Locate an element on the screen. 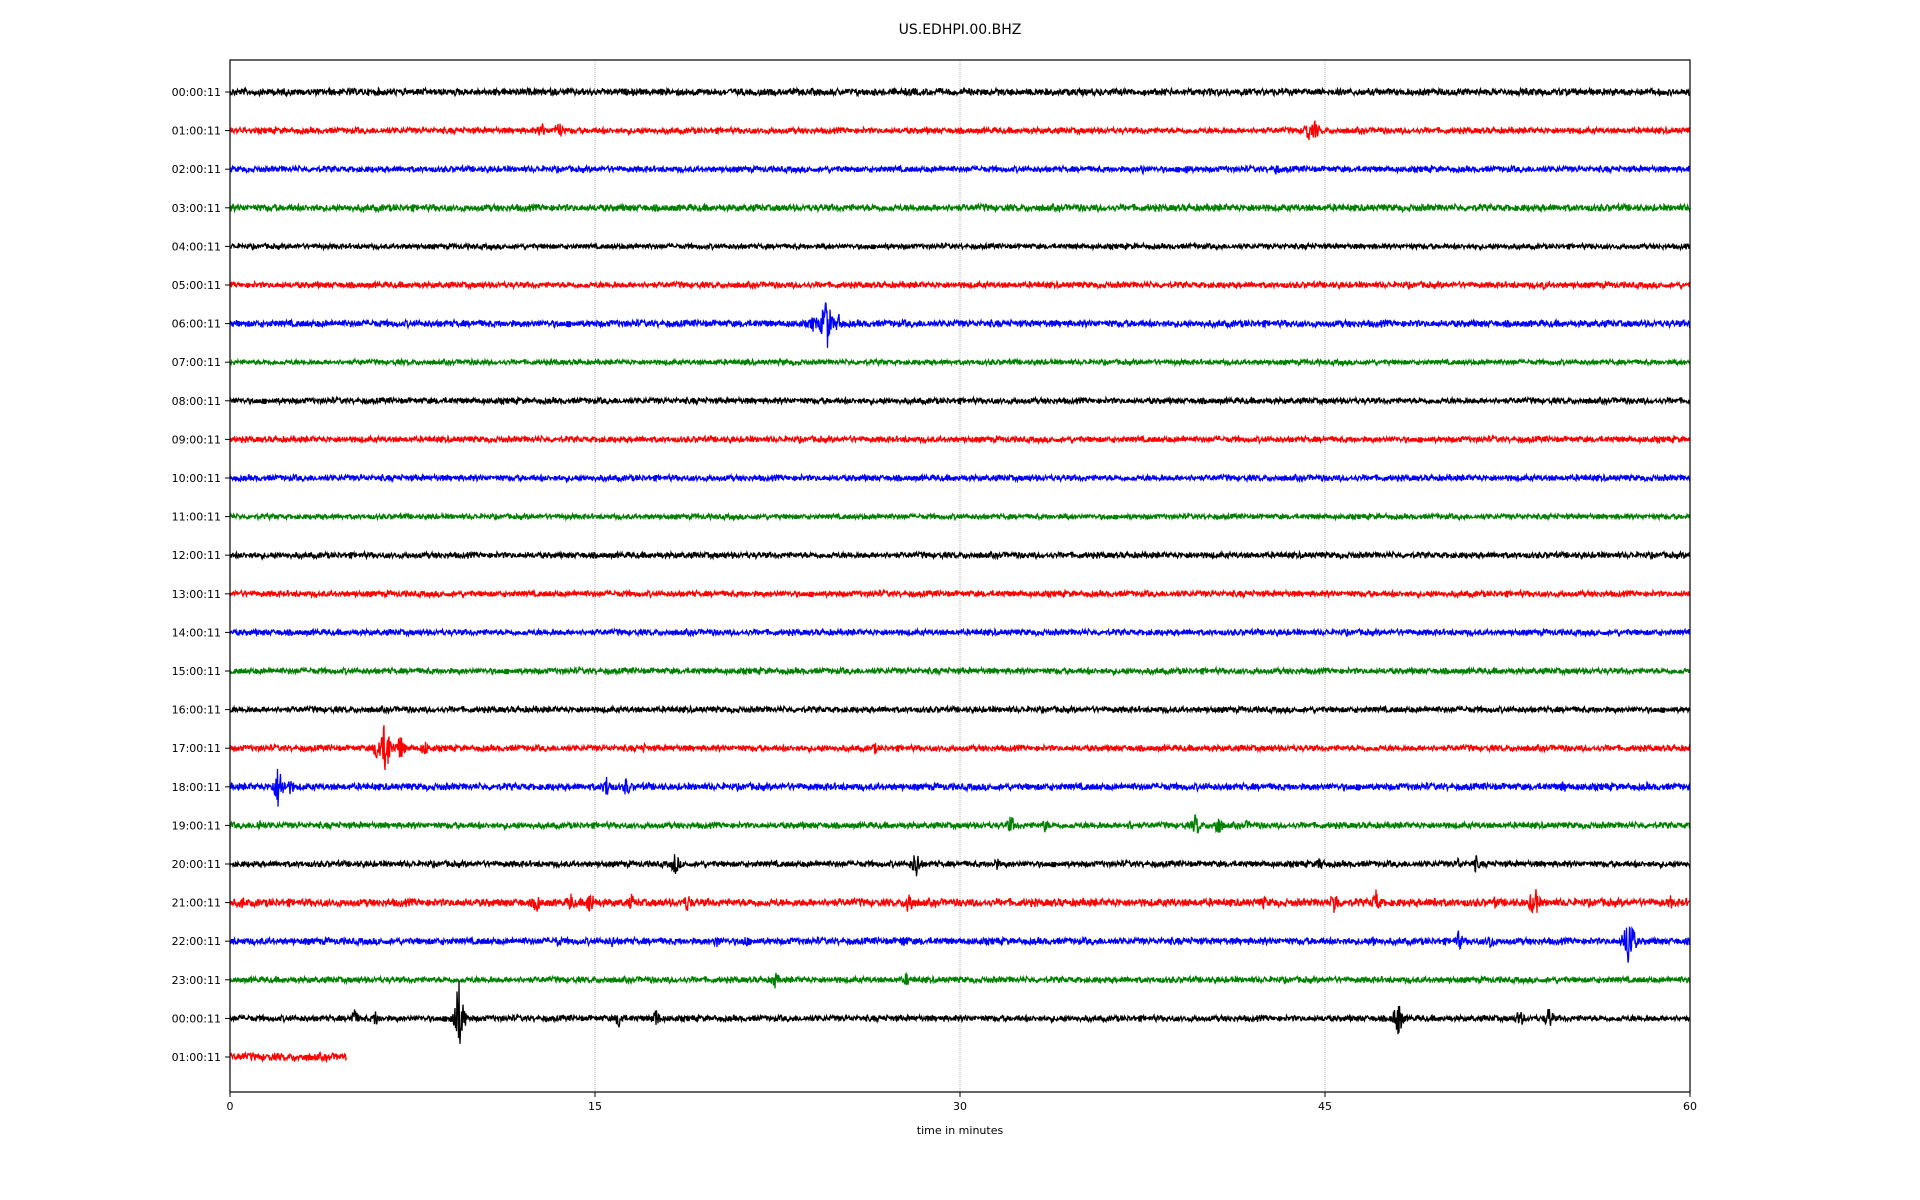  y-tick-label: 20:00:11 is located at coordinates (196, 864).